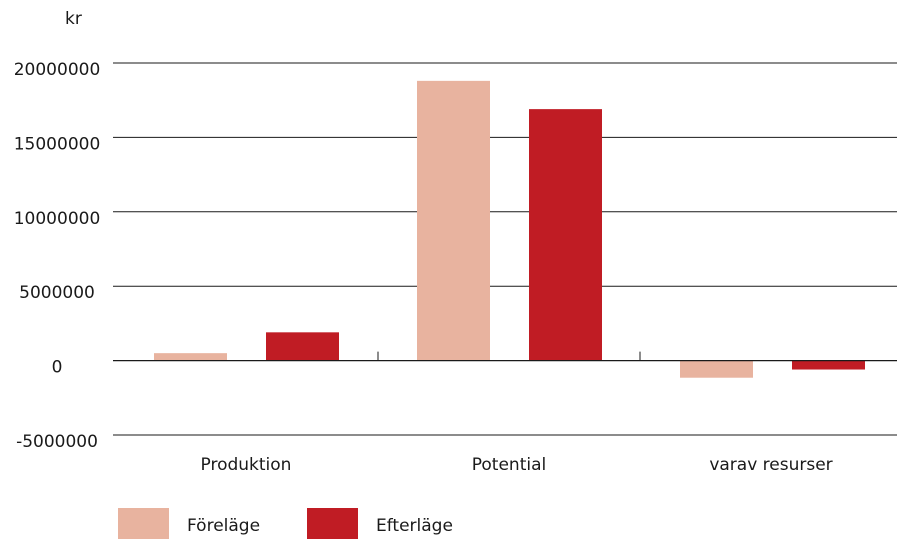  Describe the element at coordinates (246, 465) in the screenshot. I see `category-label: Produktion` at that location.